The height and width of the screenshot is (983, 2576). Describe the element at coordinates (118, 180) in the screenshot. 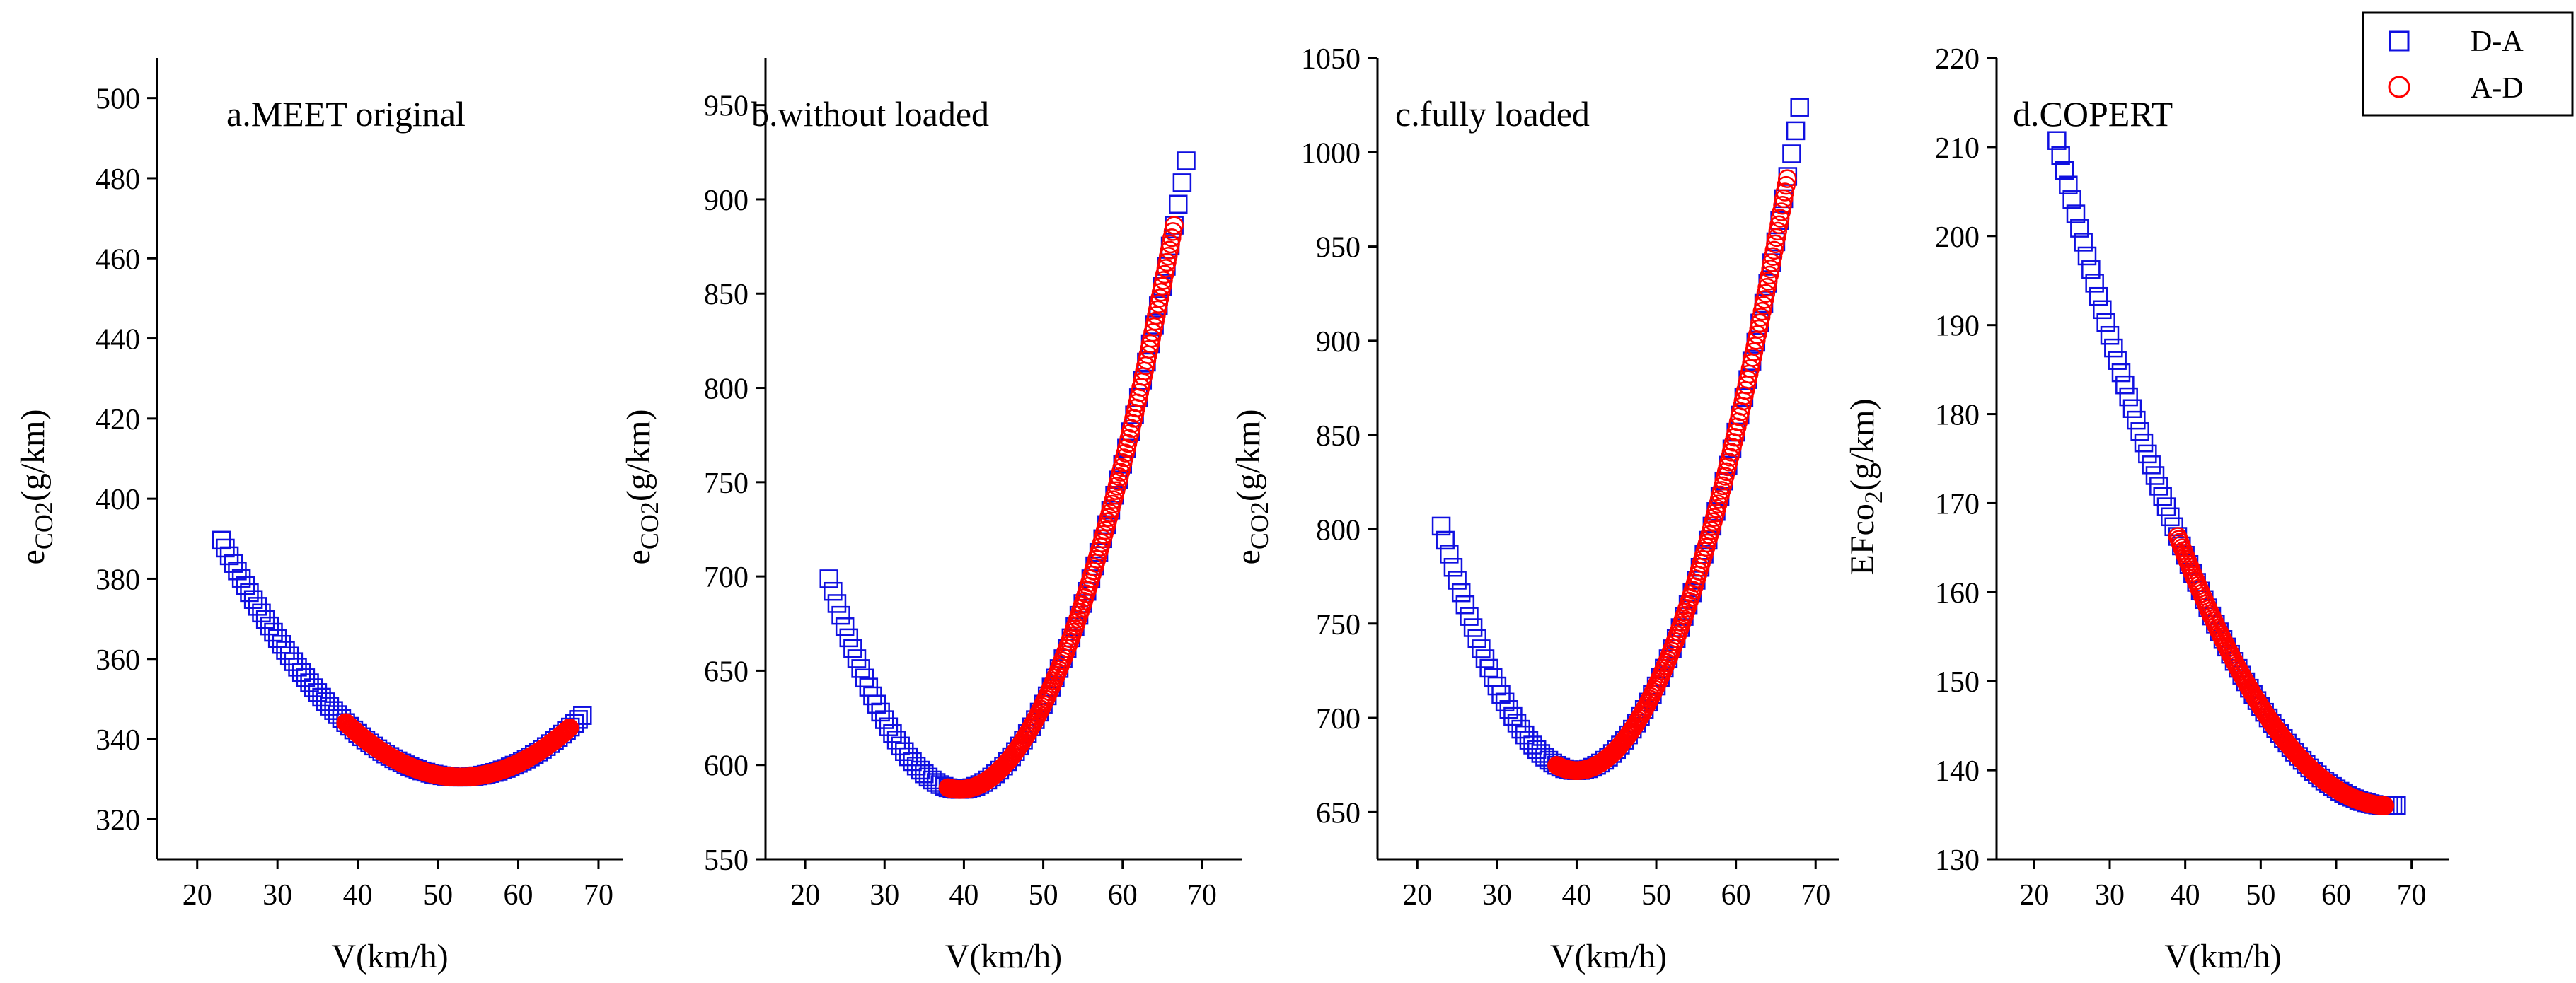

I see `y-tick-label: 480` at that location.